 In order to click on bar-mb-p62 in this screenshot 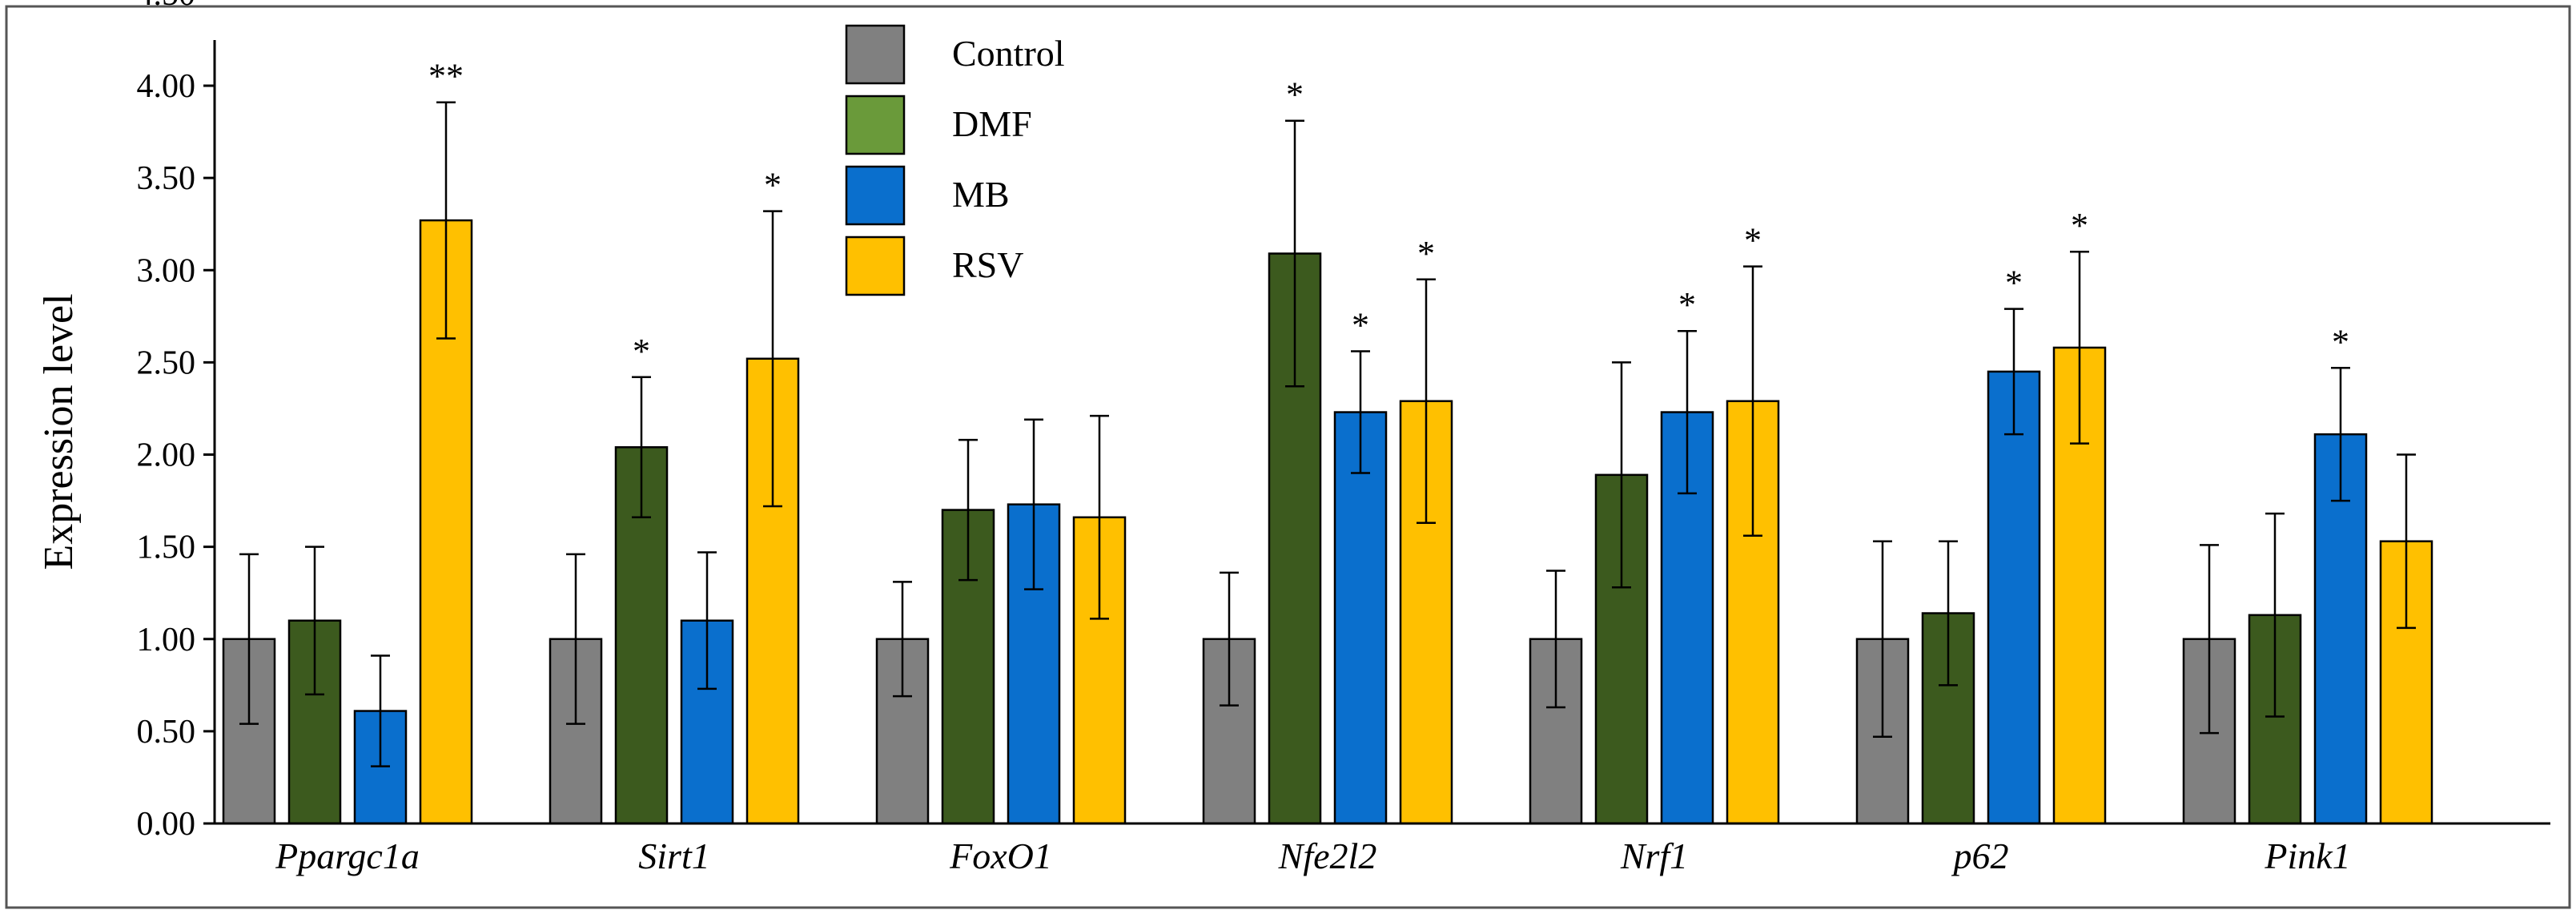, I will do `click(2014, 597)`.